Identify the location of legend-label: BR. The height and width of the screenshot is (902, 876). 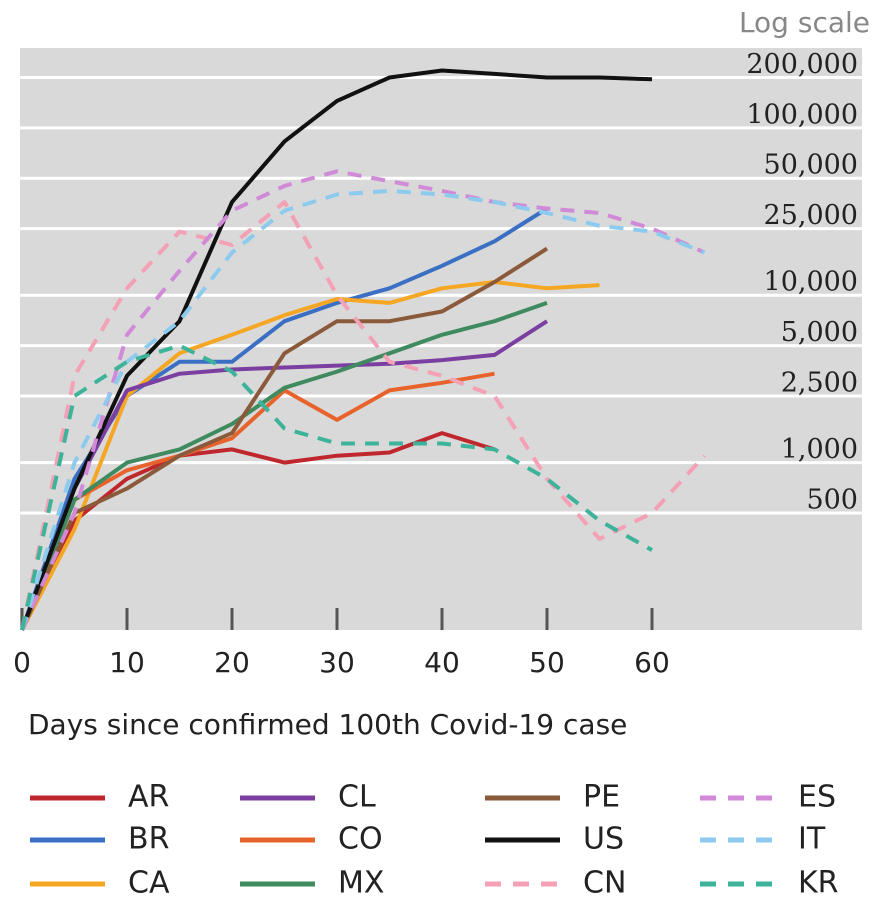
(148, 839).